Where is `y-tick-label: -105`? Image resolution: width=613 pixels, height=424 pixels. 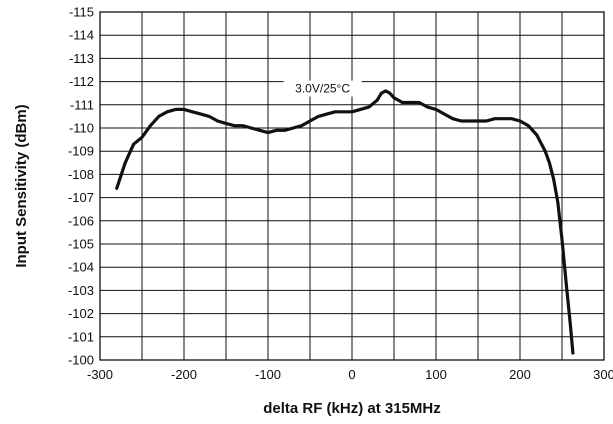
y-tick-label: -105 is located at coordinates (81, 244).